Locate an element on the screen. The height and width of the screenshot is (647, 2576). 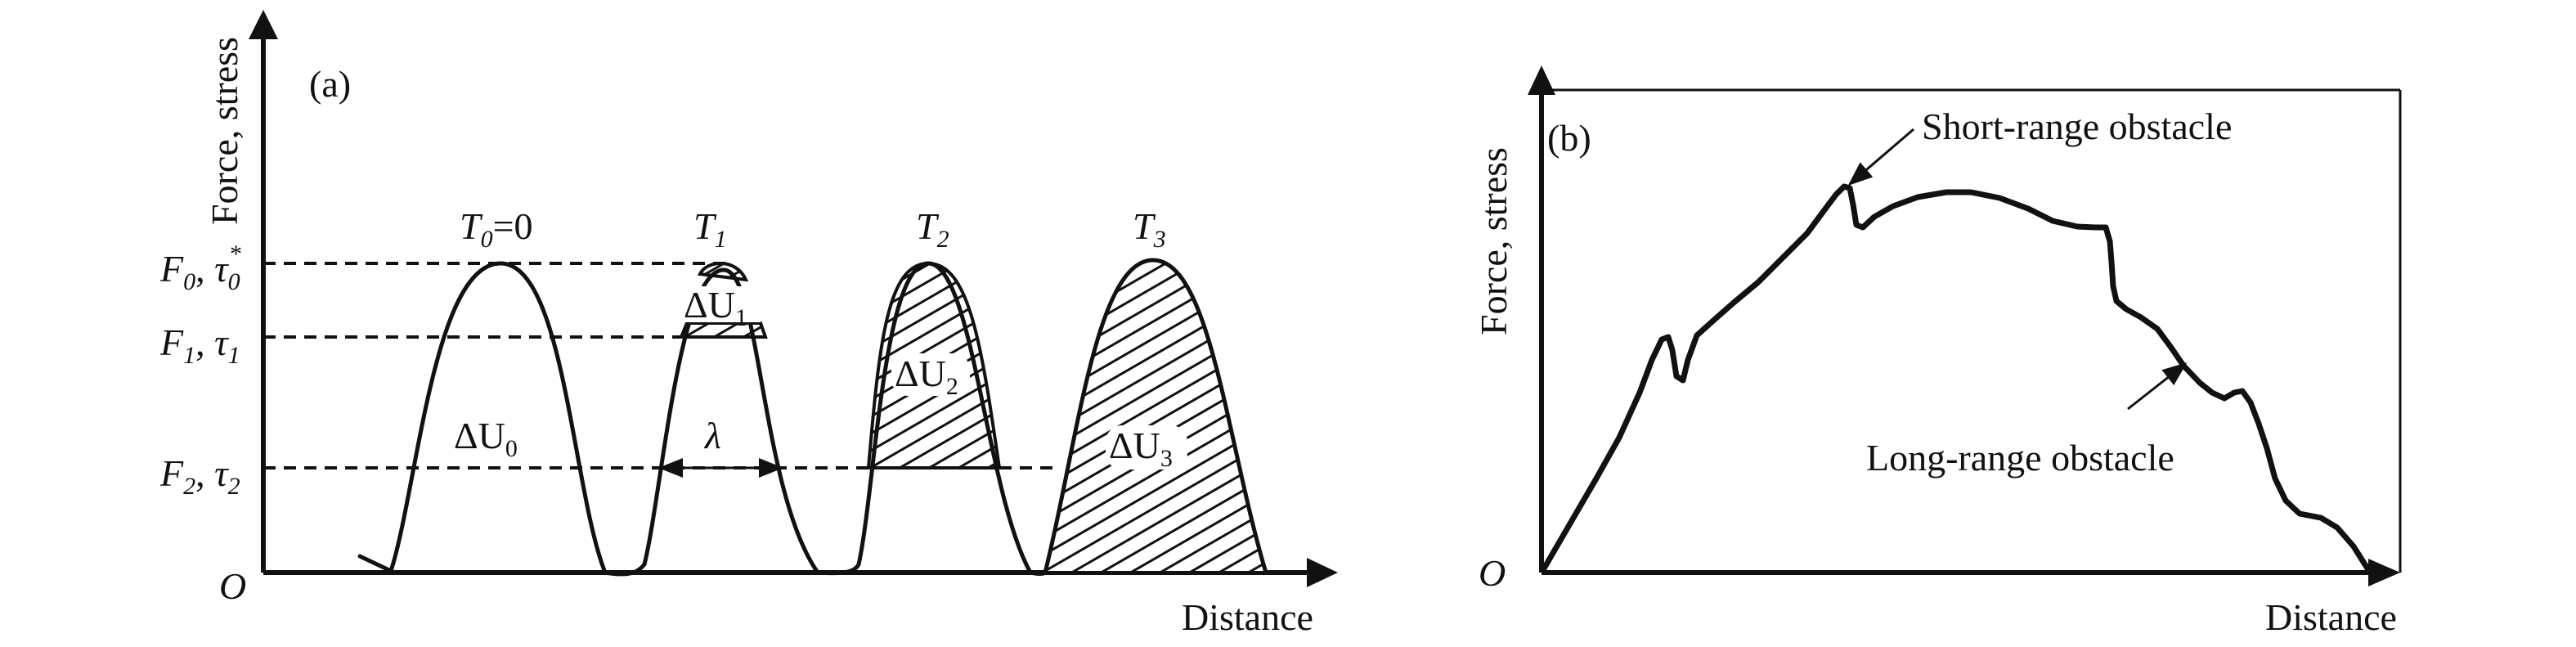
short-range-arrow is located at coordinates (1880, 157).